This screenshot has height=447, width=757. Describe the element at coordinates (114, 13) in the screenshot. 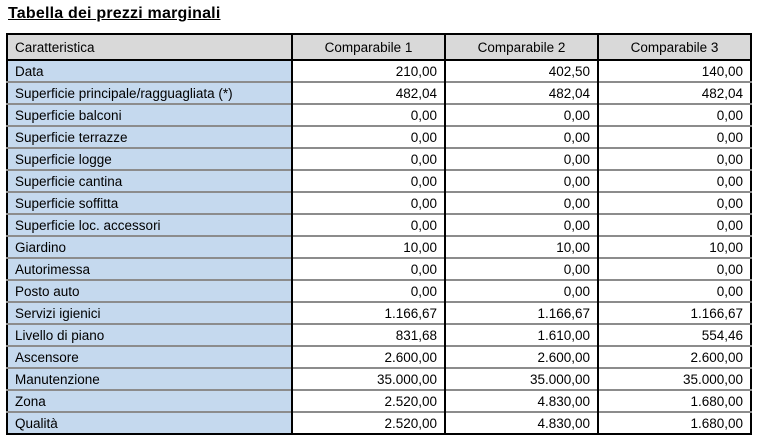

I see `page-title: Tabella dei prezzi marginali` at that location.